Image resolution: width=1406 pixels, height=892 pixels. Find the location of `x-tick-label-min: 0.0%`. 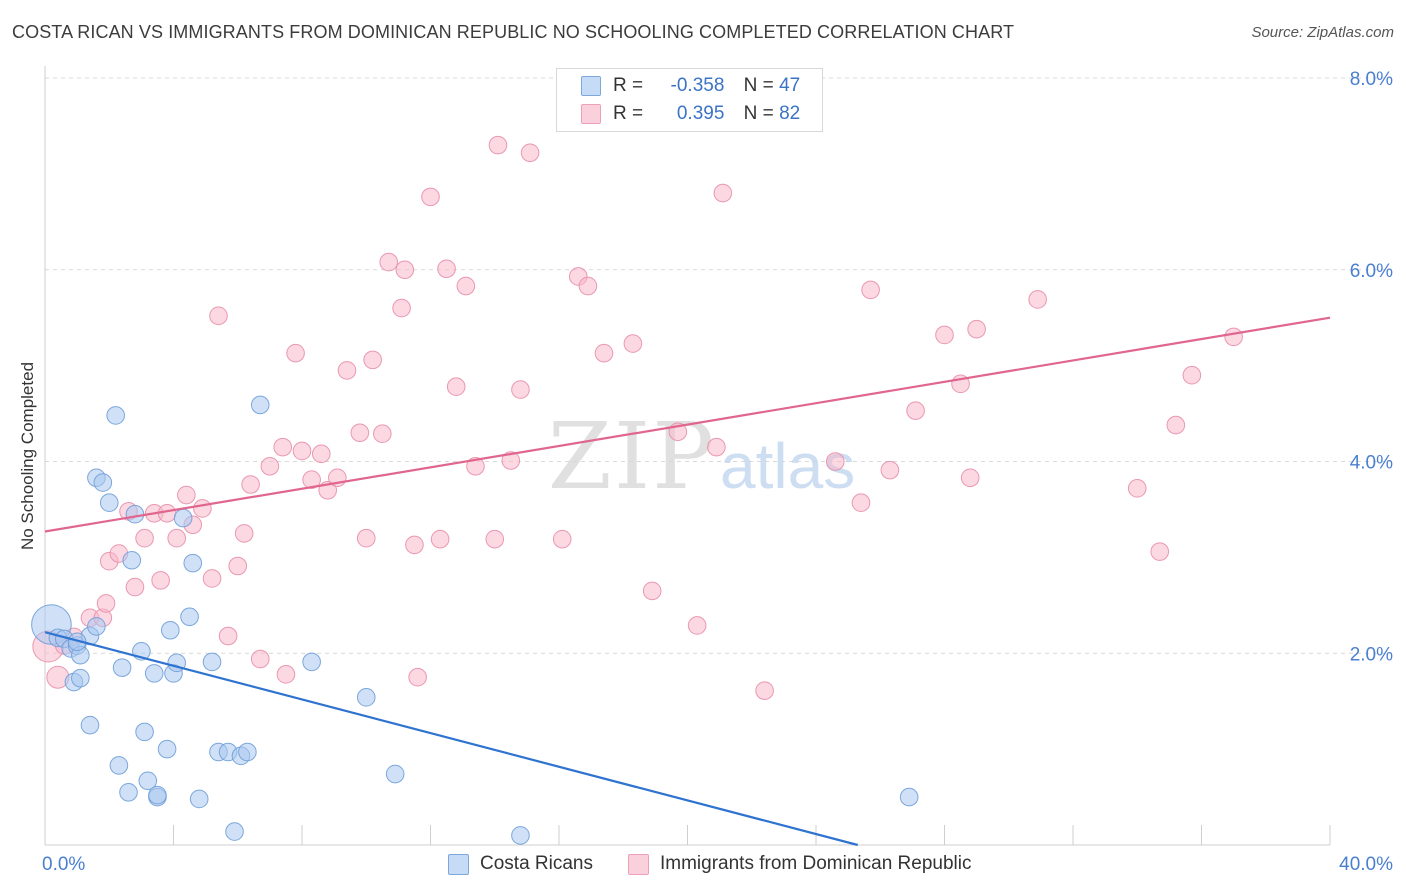

x-tick-label-min: 0.0% is located at coordinates (63, 864).